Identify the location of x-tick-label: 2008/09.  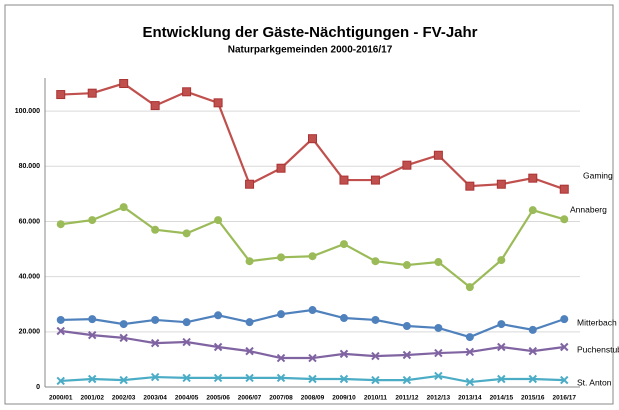
(313, 398).